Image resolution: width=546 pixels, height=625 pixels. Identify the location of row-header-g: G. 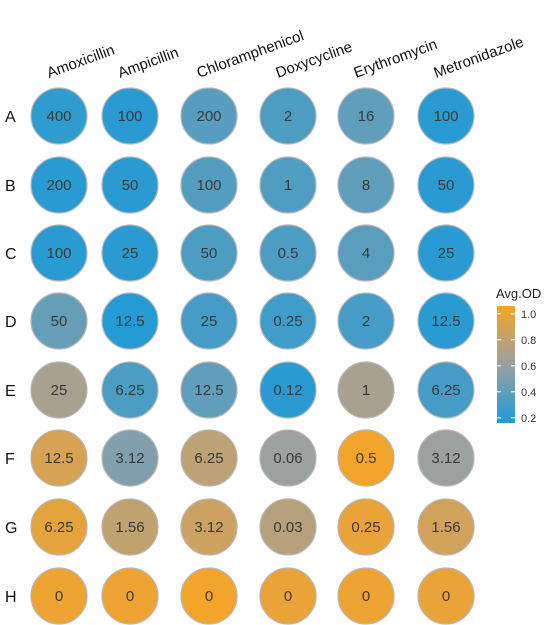
(11, 528).